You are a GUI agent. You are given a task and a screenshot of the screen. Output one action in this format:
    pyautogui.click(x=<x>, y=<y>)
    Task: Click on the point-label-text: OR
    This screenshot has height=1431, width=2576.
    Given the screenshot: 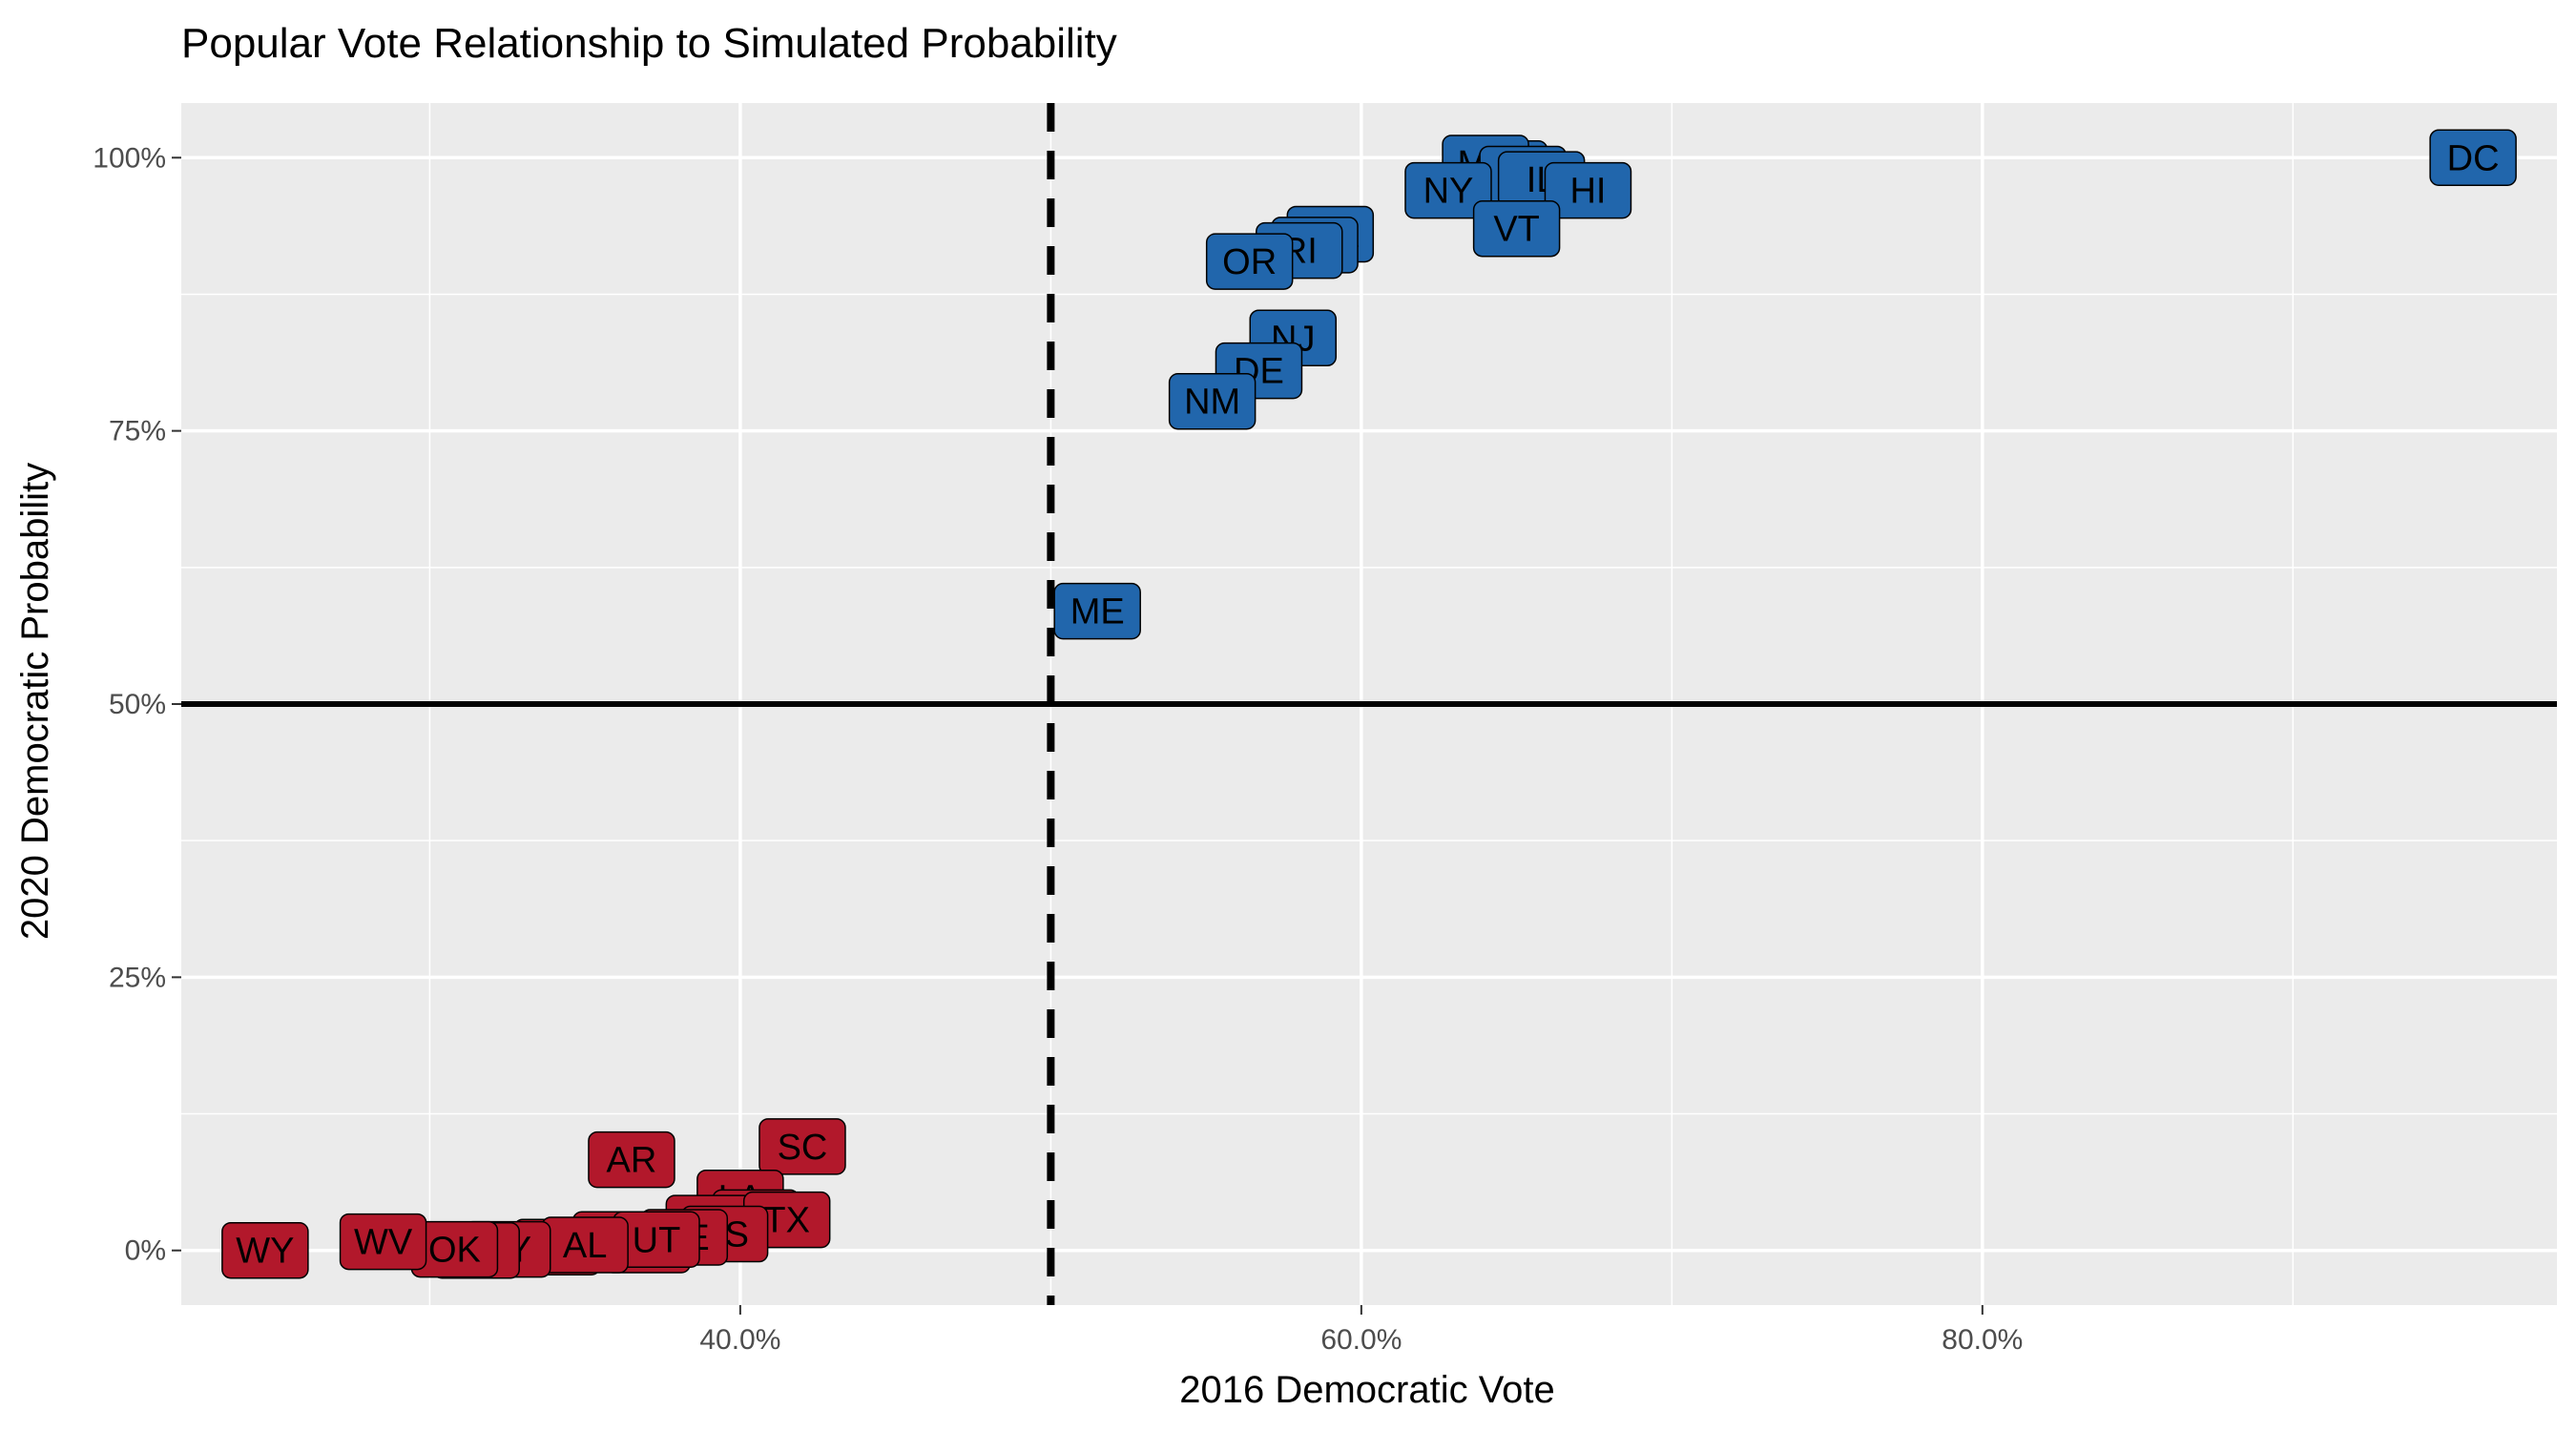 What is the action you would take?
    pyautogui.click(x=1249, y=262)
    